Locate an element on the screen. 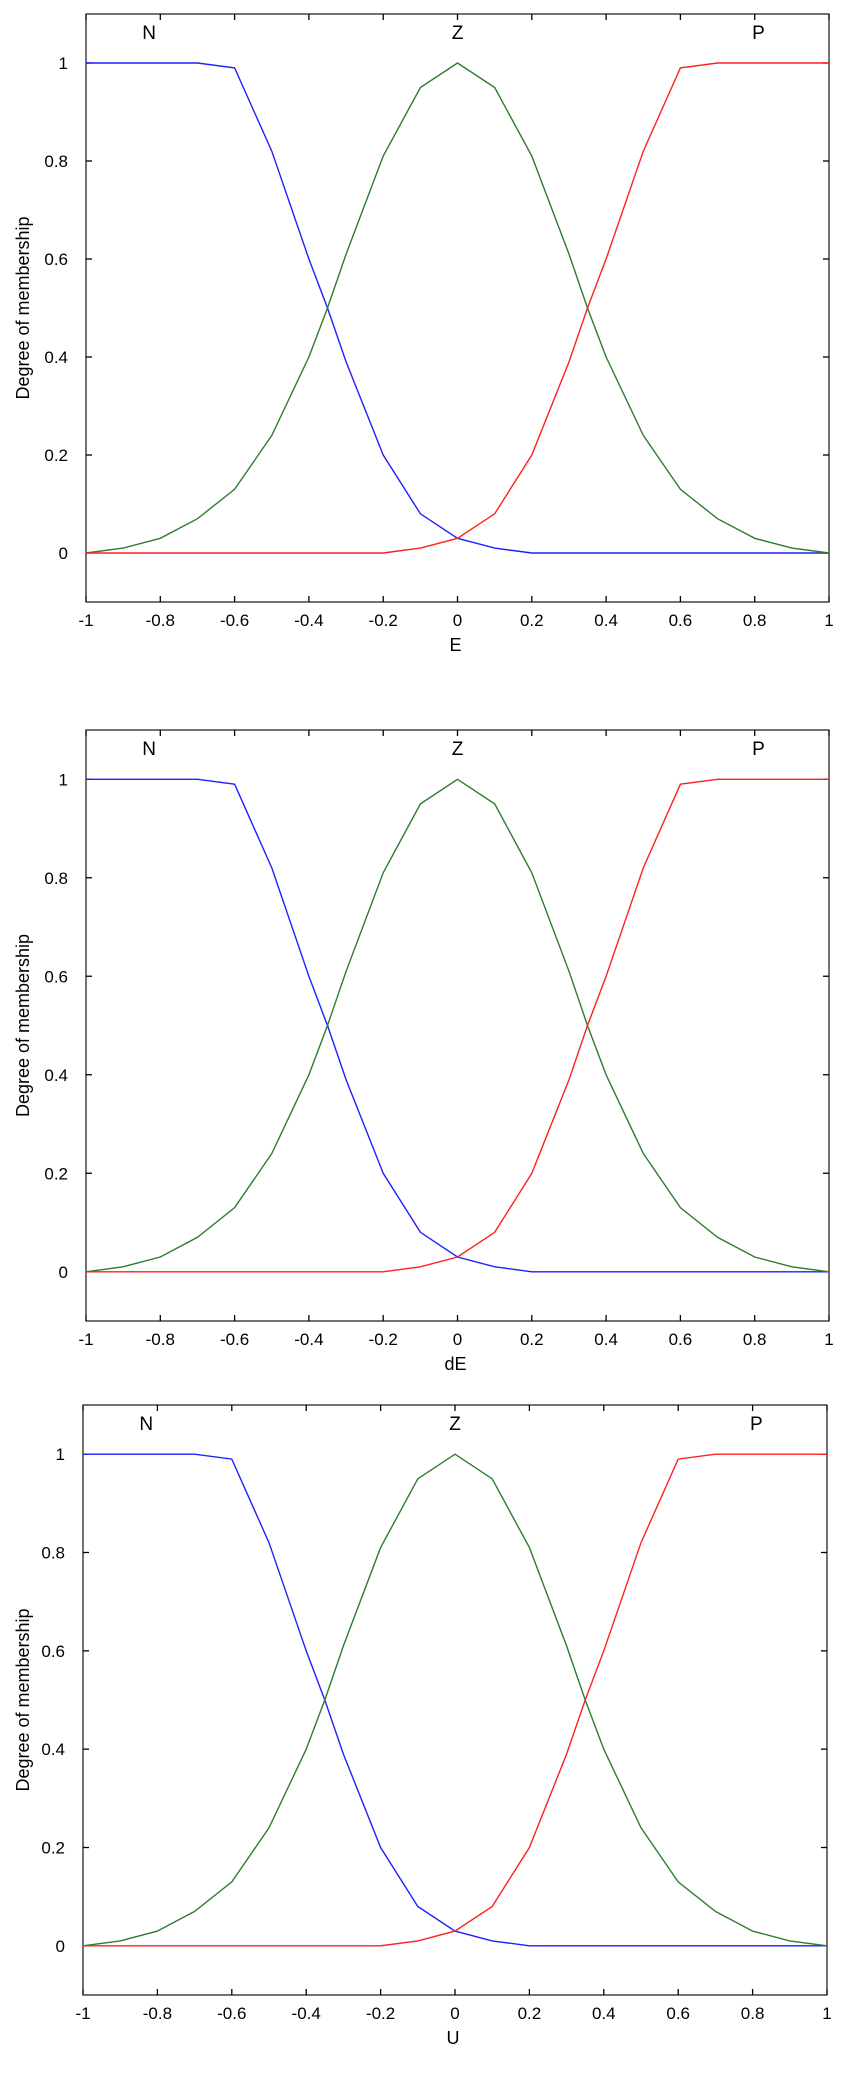  x-axis-label: dE is located at coordinates (455, 1364).